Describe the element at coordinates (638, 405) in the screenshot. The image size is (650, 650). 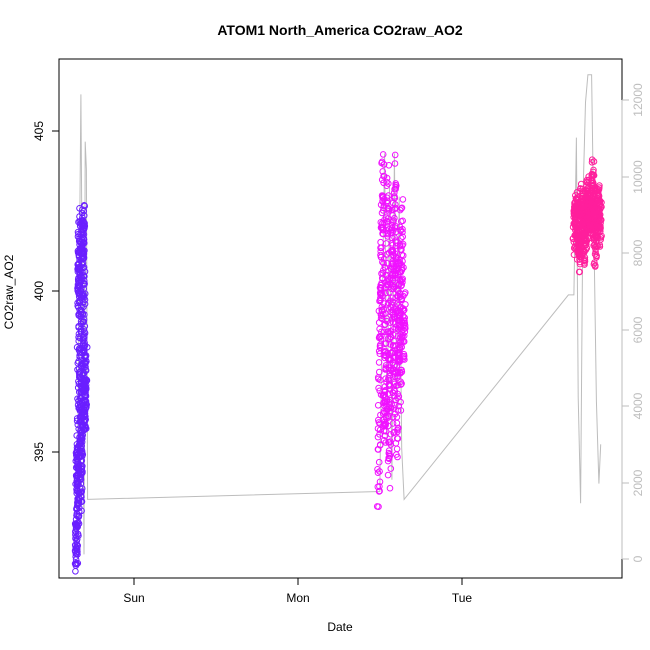
I see `y2-tick-label-4000: 4000` at that location.